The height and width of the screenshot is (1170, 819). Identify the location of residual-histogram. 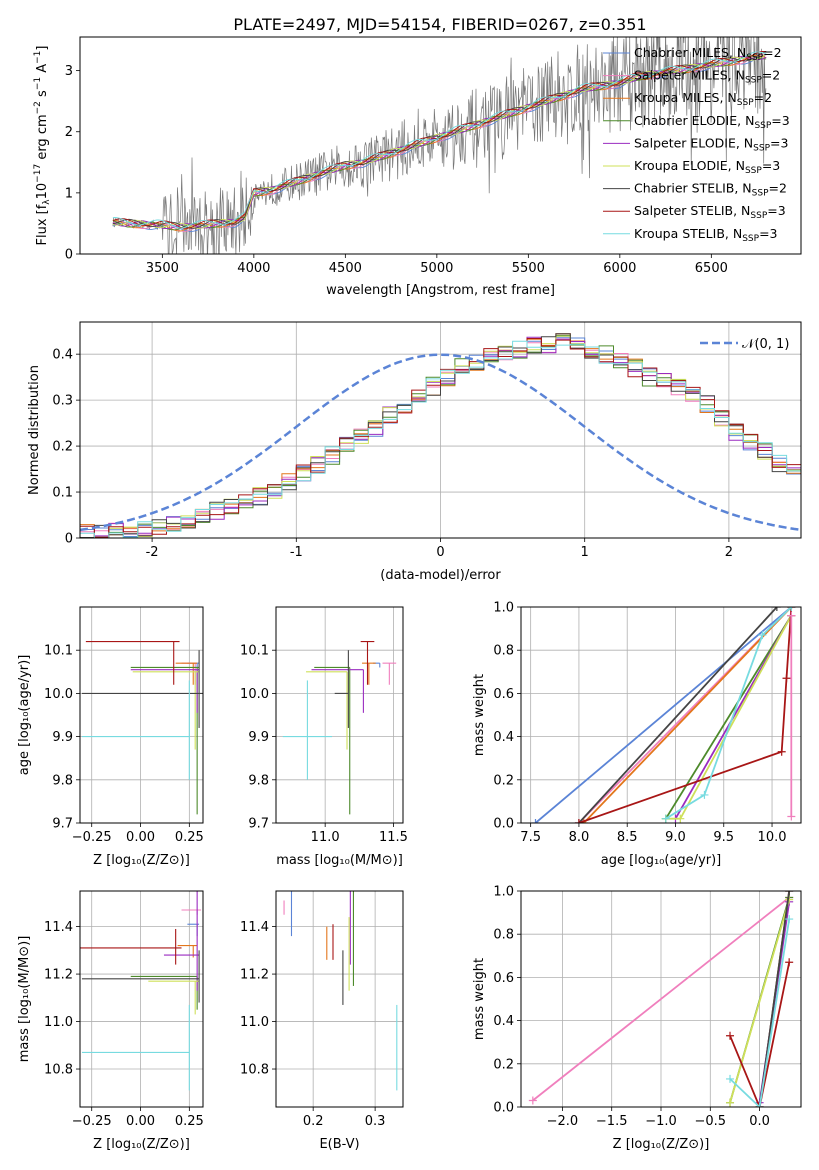
(440, 439).